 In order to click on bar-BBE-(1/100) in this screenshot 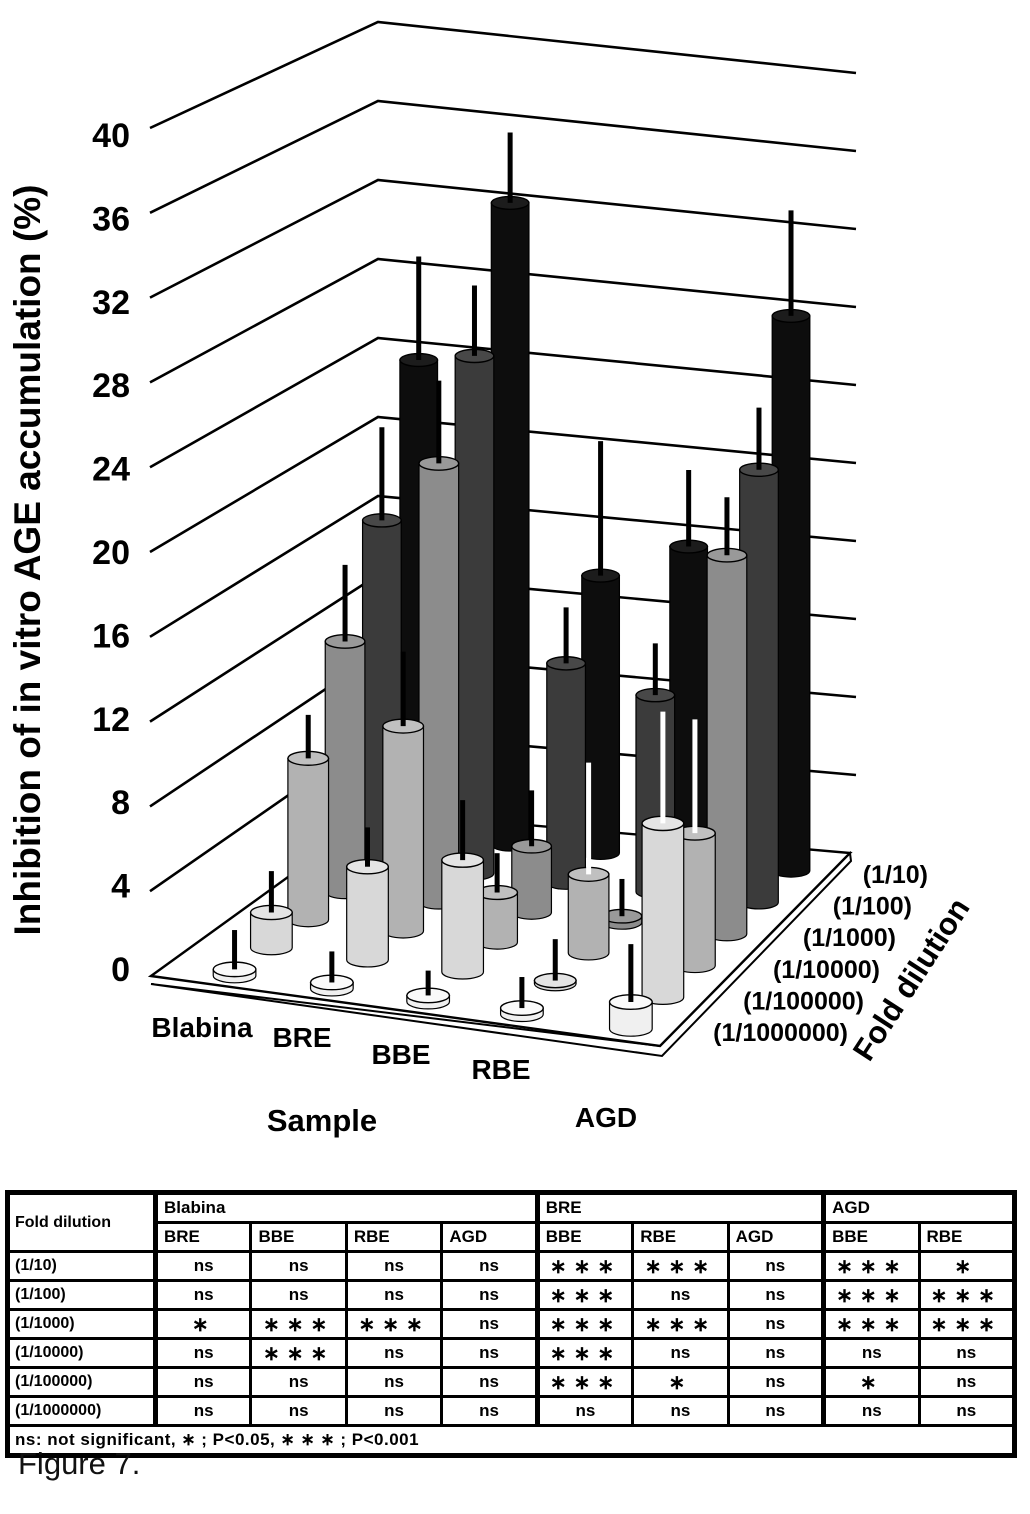, I will do `click(566, 776)`.